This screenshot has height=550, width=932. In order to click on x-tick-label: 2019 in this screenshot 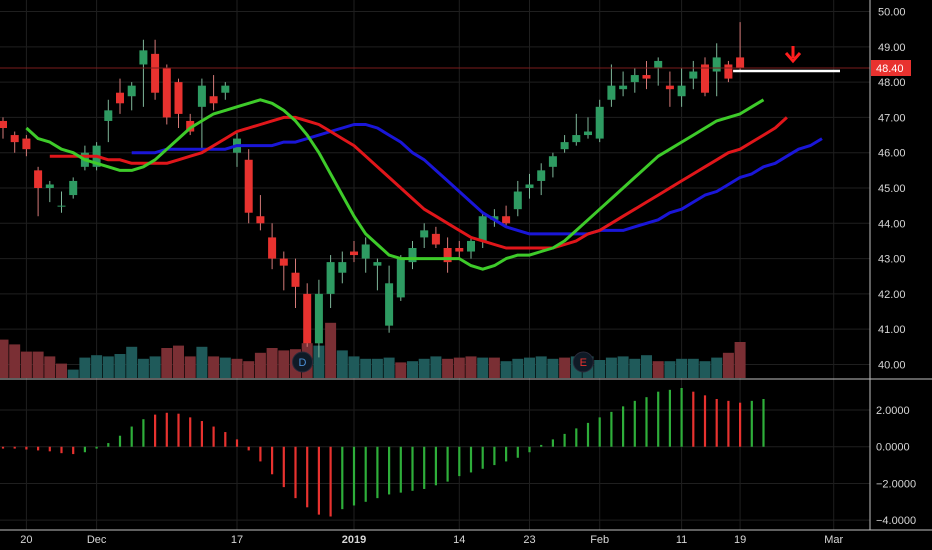, I will do `click(354, 540)`.